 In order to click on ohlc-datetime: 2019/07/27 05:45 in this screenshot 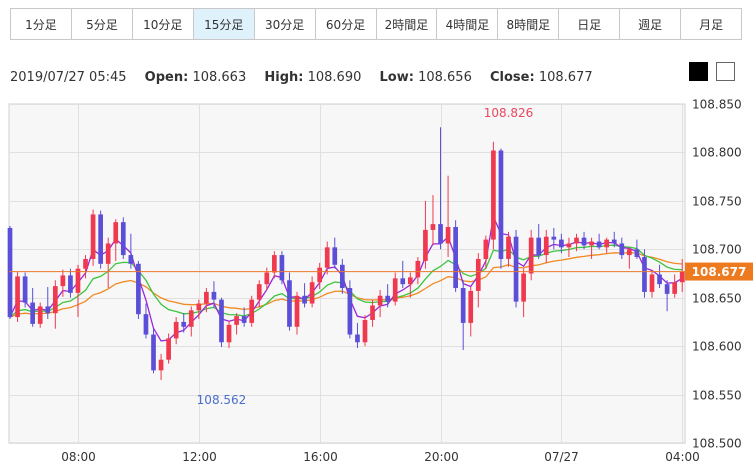, I will do `click(68, 77)`.